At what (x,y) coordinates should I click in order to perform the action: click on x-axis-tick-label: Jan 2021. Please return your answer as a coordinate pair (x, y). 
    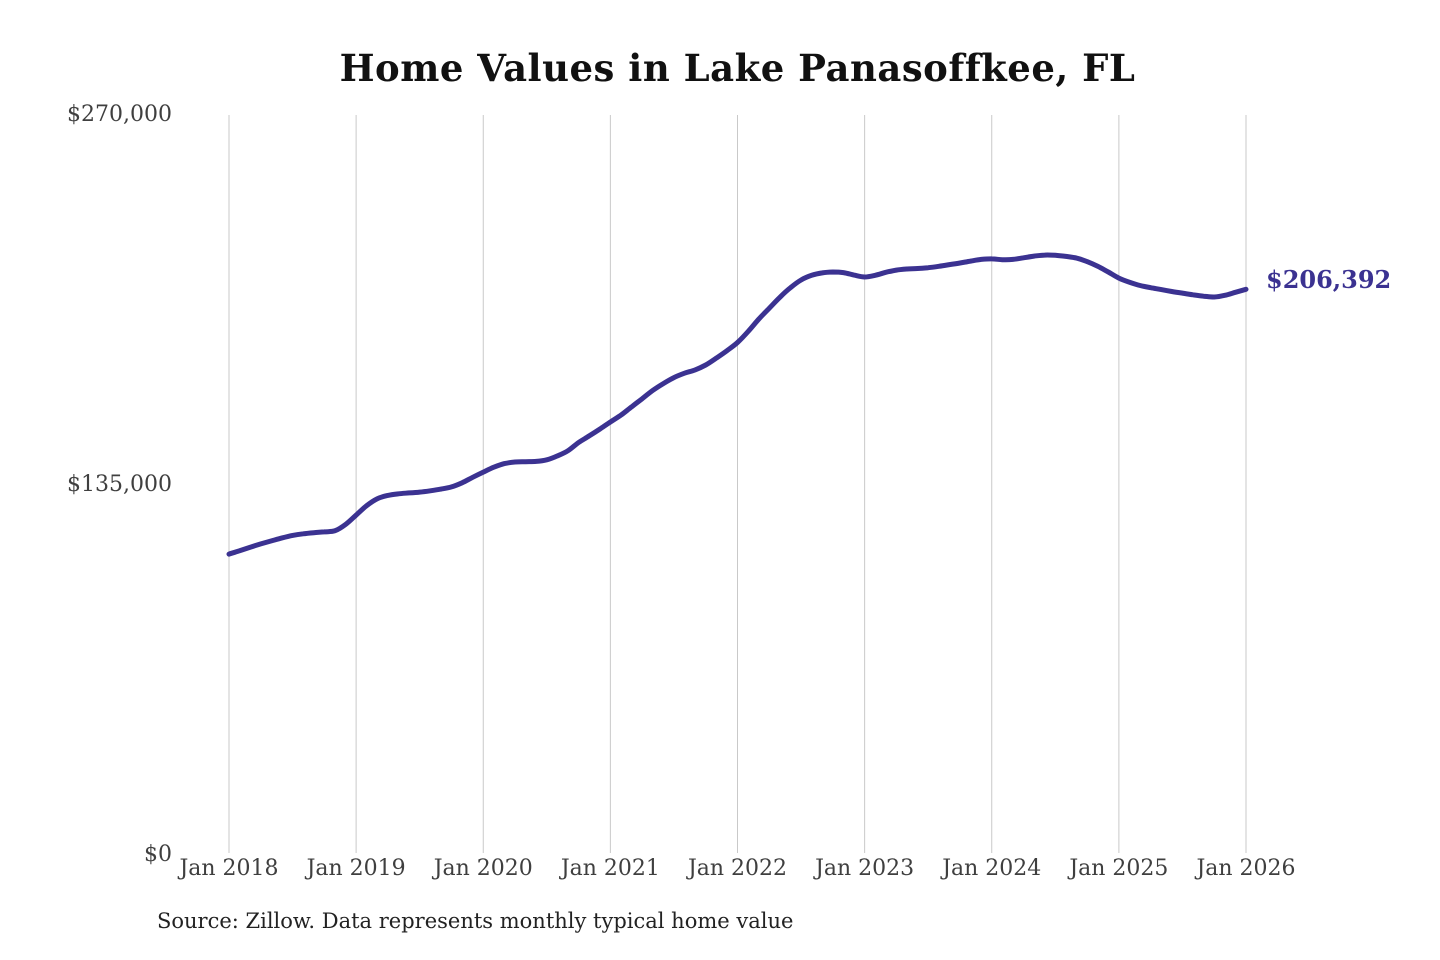
    Looking at the image, I should click on (610, 868).